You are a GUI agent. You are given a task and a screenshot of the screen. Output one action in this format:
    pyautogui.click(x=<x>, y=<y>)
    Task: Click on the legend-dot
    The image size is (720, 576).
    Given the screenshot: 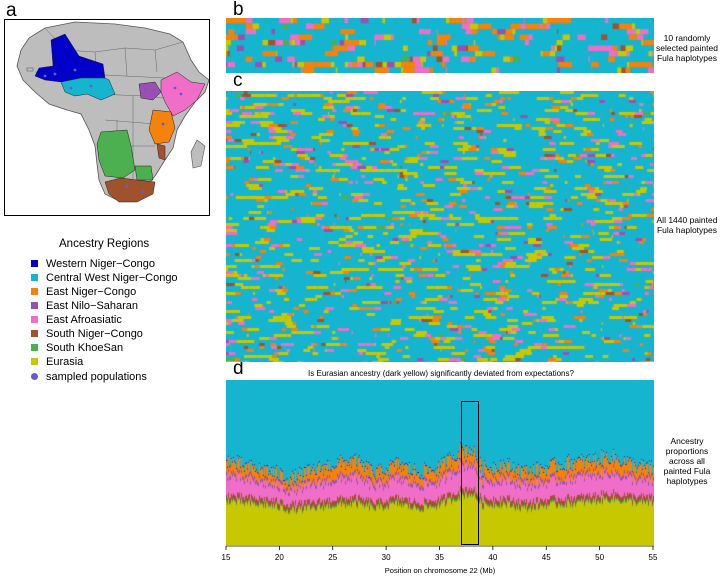 What is the action you would take?
    pyautogui.click(x=34, y=376)
    